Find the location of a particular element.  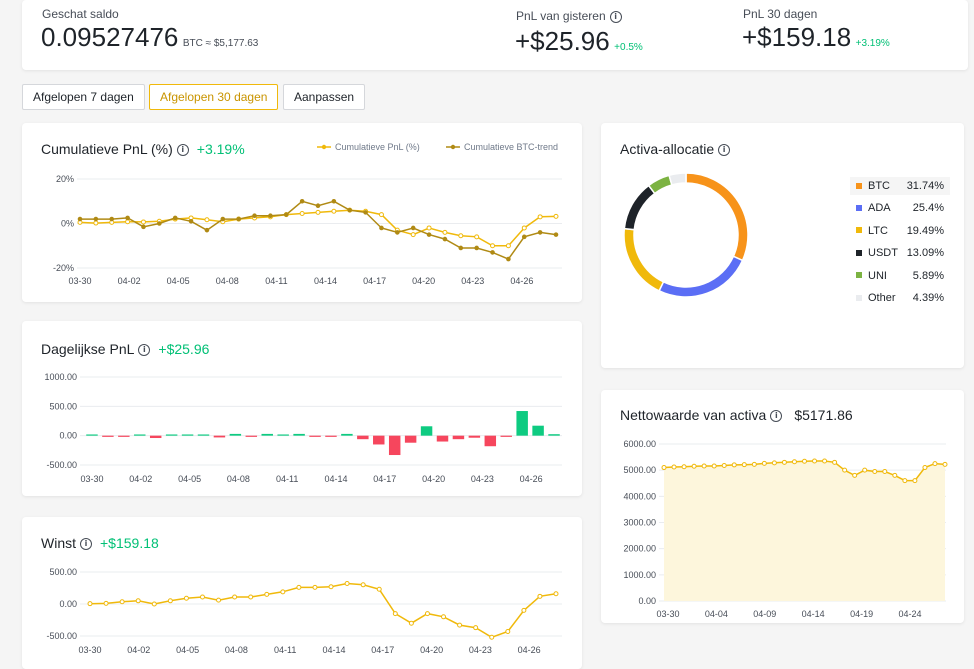

slice-other is located at coordinates (677, 179).